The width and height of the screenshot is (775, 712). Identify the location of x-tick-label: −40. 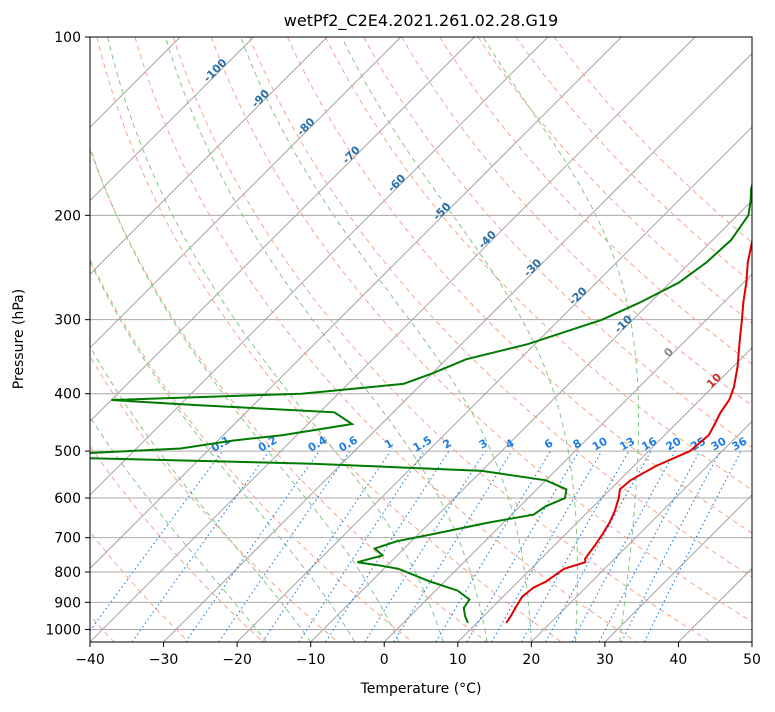
(90, 660).